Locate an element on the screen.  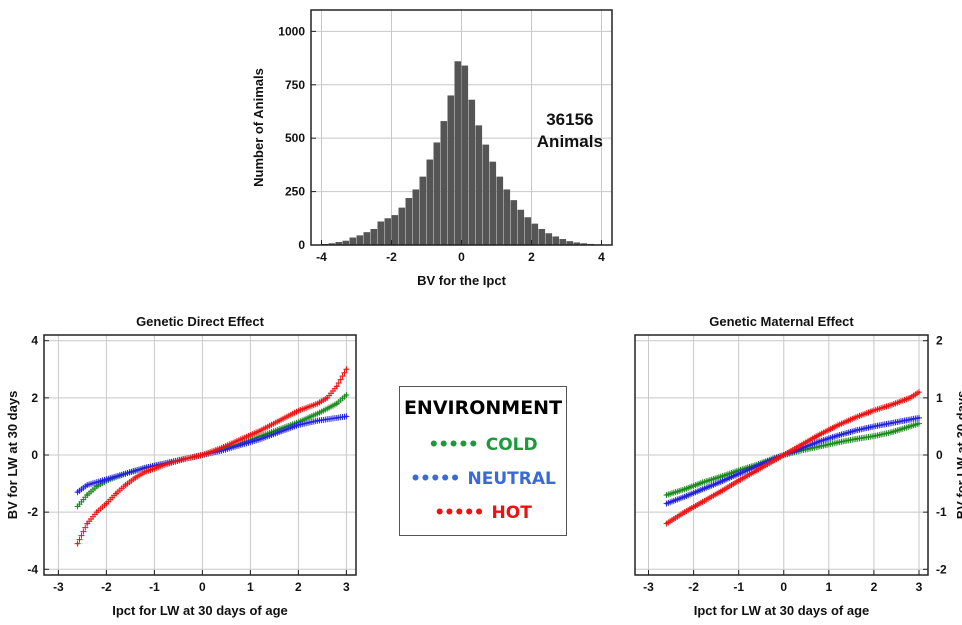
legend-label-cold: COLD is located at coordinates (511, 445).